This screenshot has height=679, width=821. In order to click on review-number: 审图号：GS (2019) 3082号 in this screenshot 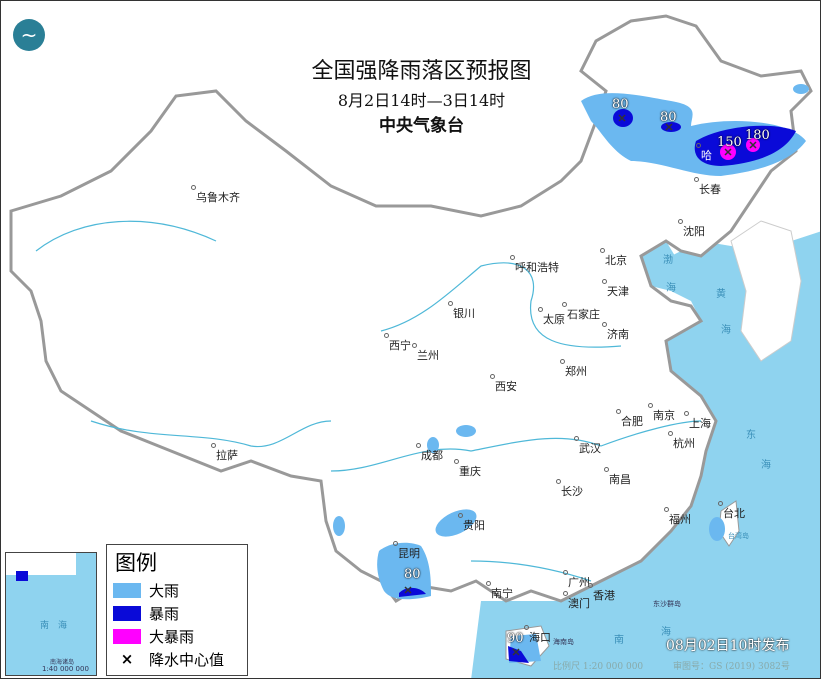, I will do `click(731, 667)`.